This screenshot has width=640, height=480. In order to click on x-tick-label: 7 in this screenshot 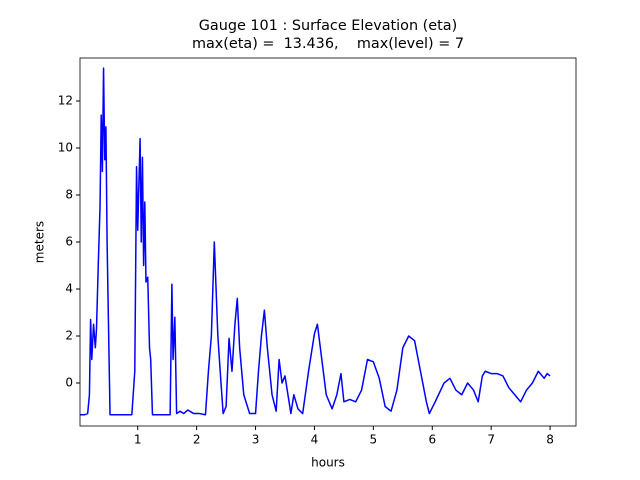, I will do `click(491, 440)`.